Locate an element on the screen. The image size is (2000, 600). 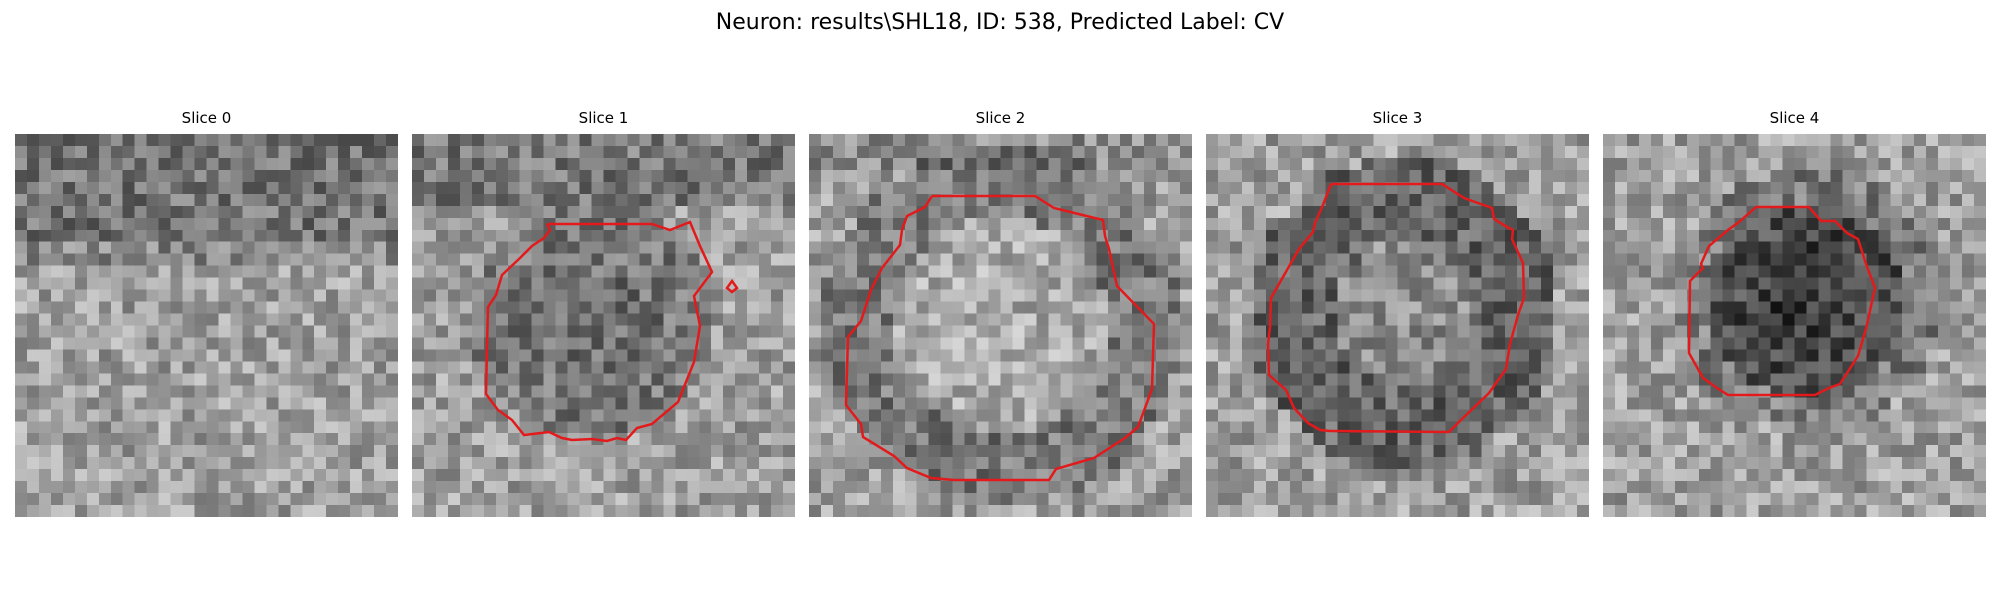
slice-panel-3: Slice 3 is located at coordinates (1397, 312).